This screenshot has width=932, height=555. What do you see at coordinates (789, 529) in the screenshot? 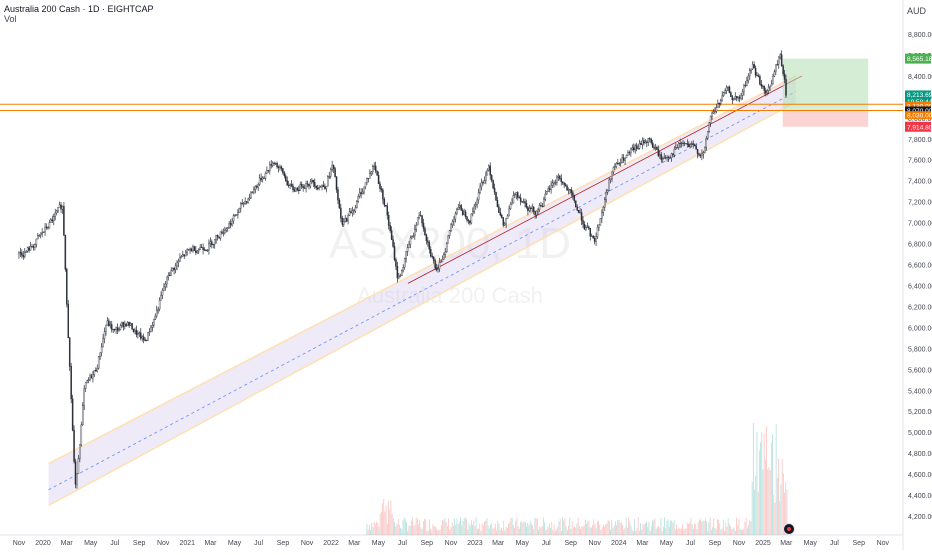
I see `tradingview-logo-icon` at bounding box center [789, 529].